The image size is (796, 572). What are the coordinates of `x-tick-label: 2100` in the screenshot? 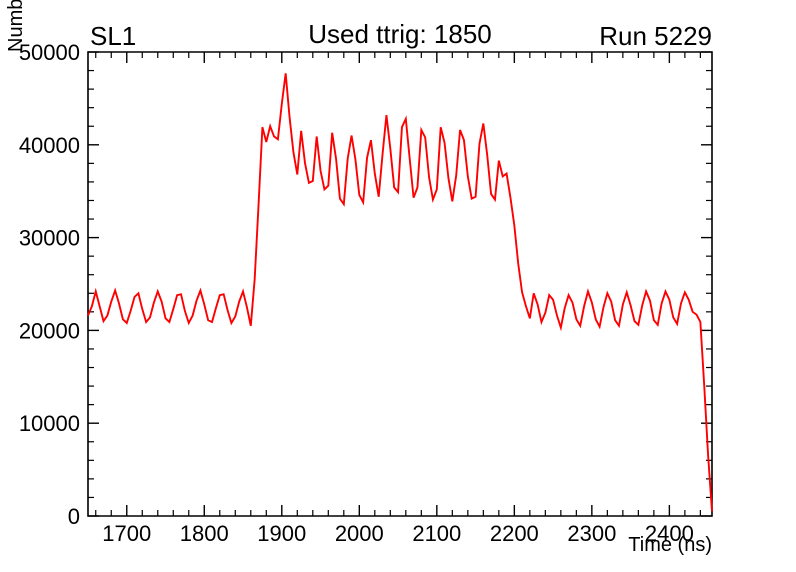 It's located at (436, 533).